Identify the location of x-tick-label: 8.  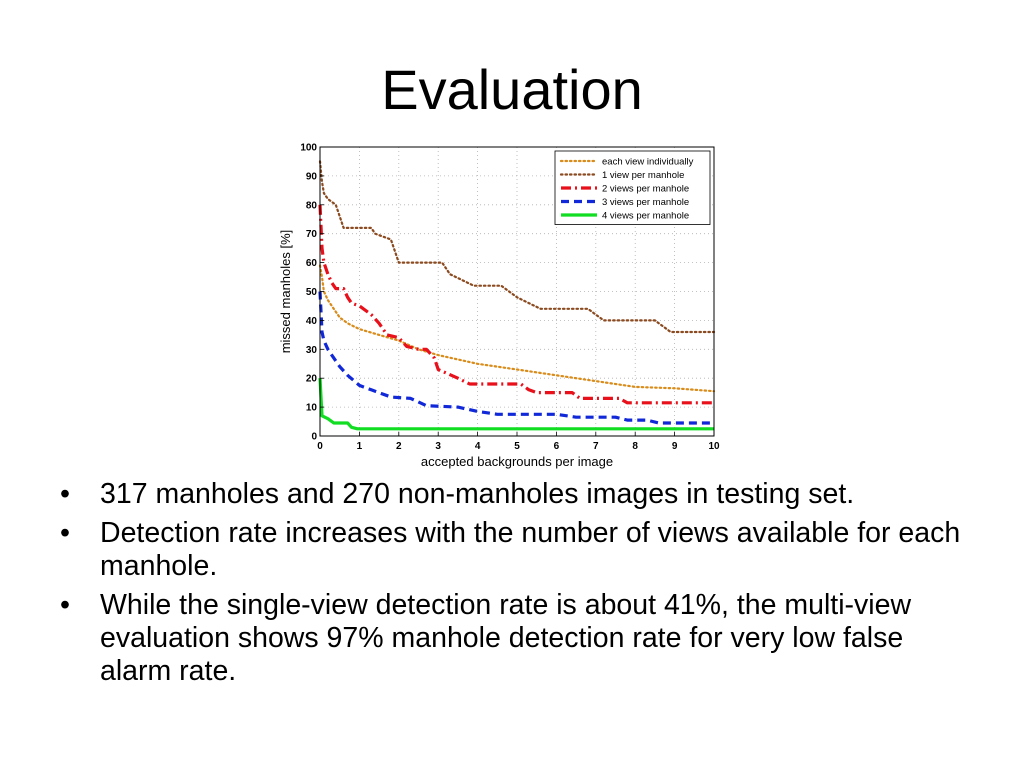
(635, 446).